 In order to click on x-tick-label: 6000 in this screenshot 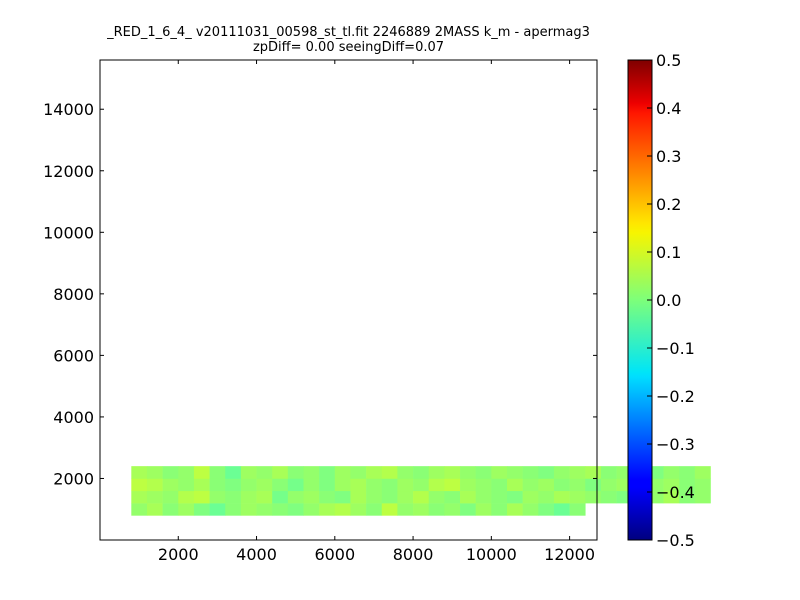, I will do `click(334, 554)`.